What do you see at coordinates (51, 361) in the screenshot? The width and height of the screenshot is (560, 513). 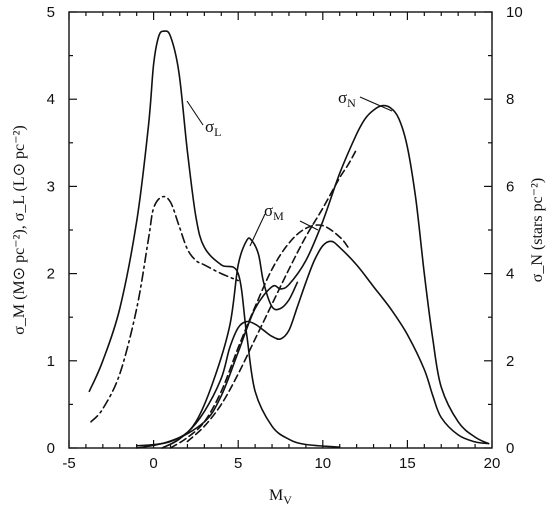 I see `y-left-tick-label: 1` at bounding box center [51, 361].